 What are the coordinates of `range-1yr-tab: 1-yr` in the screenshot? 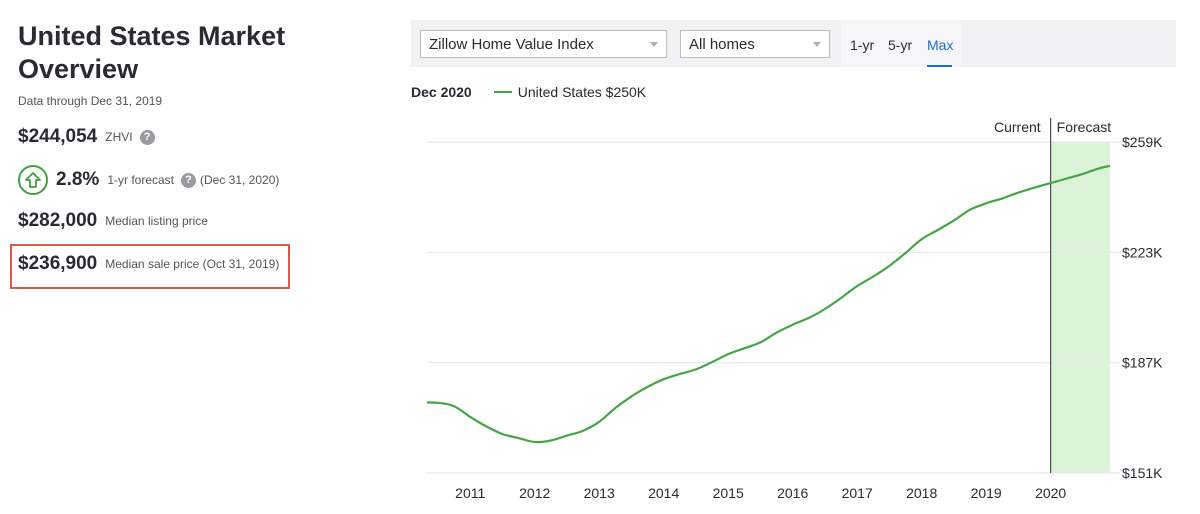 It's located at (862, 45).